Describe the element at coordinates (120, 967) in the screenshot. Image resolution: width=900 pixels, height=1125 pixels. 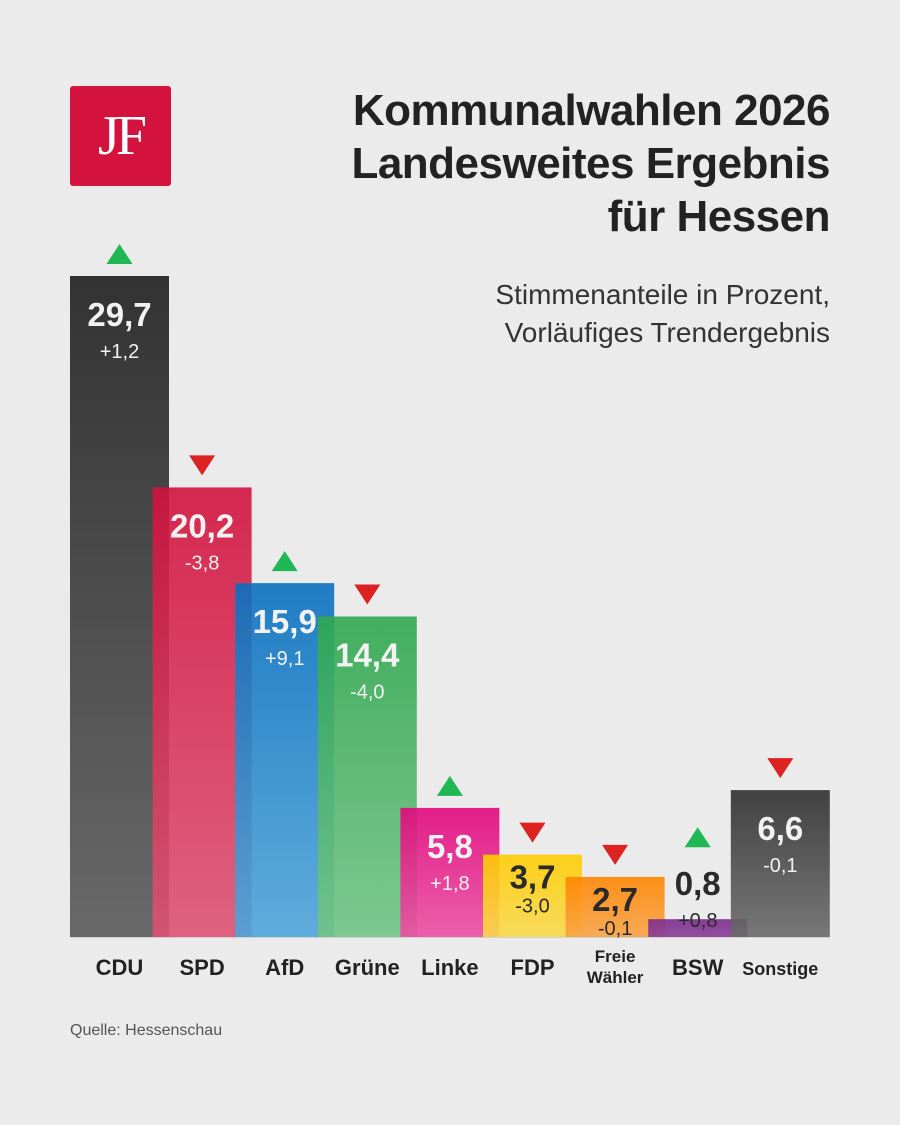
I see `category-label: CDU` at that location.